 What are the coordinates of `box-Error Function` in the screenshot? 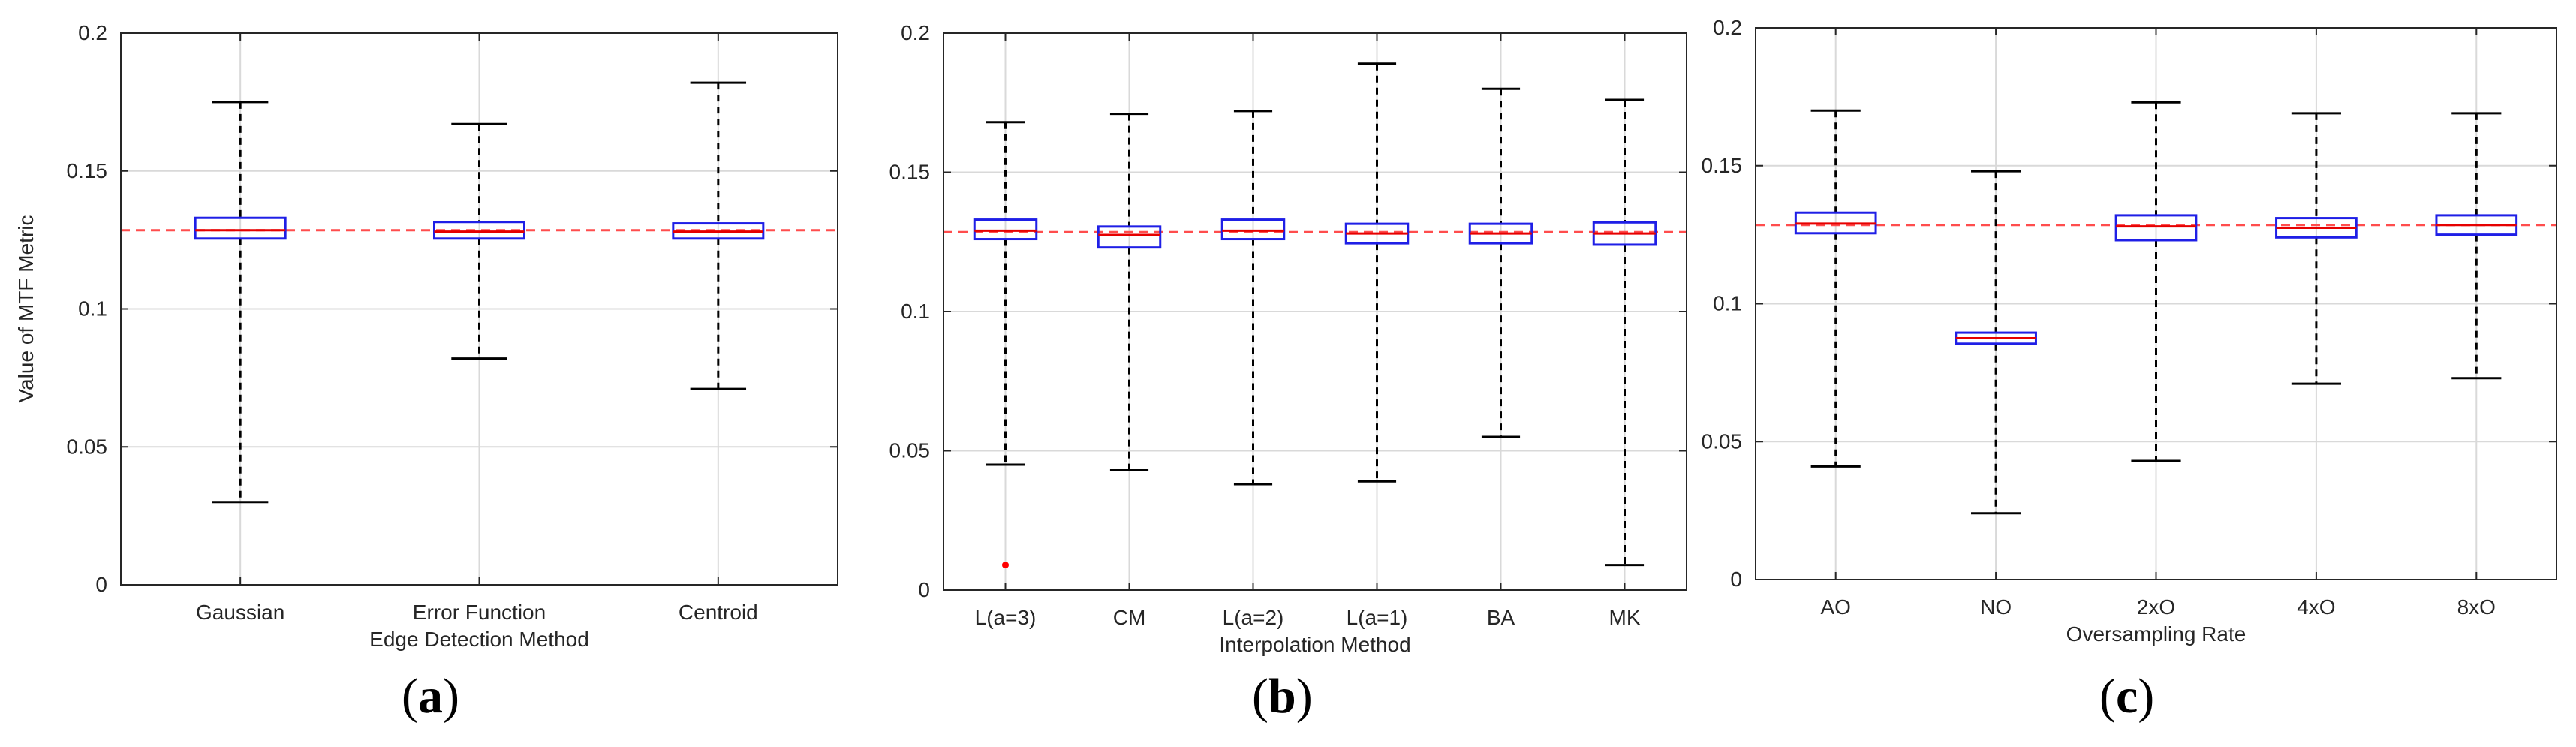 It's located at (479, 241).